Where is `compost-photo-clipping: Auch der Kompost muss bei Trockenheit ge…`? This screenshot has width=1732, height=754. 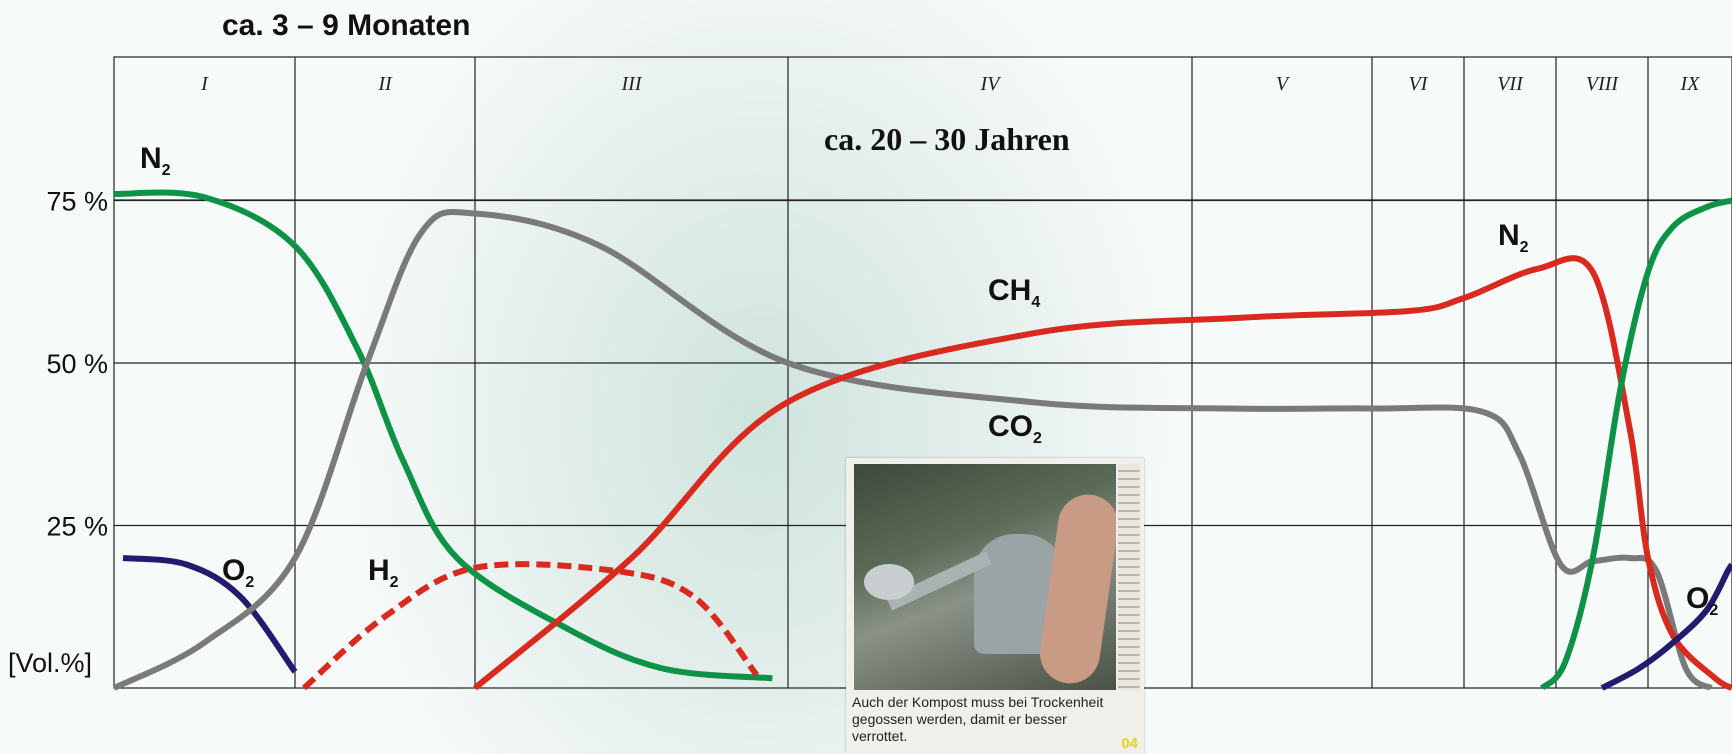 compost-photo-clipping: Auch der Kompost muss bei Trockenheit ge… is located at coordinates (995, 606).